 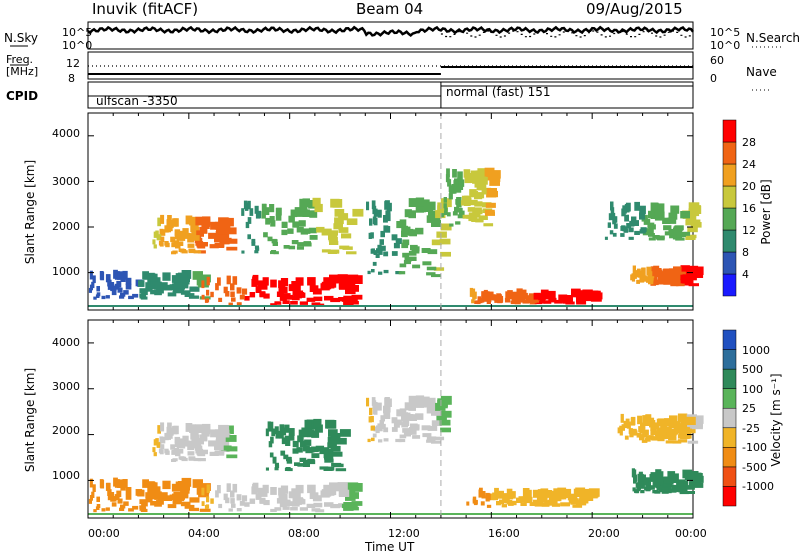 What do you see at coordinates (77, 32) in the screenshot?
I see `nsky-tick-top: 10^5` at bounding box center [77, 32].